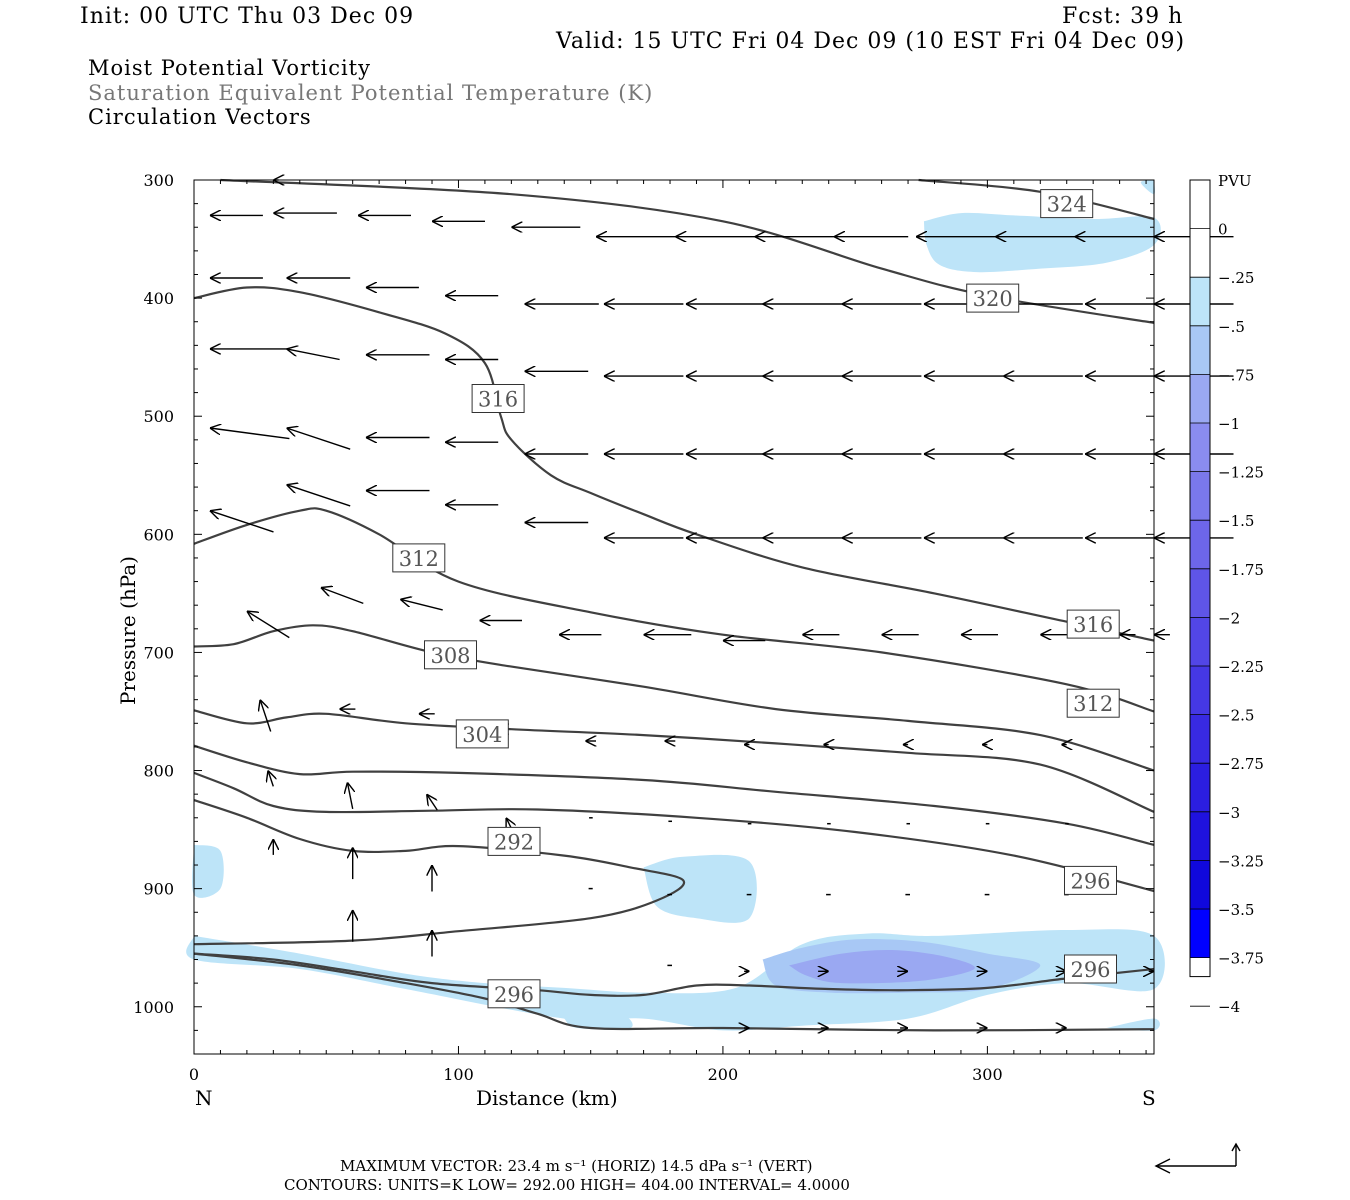  Describe the element at coordinates (987, 1074) in the screenshot. I see `x-tick-label: 300` at that location.